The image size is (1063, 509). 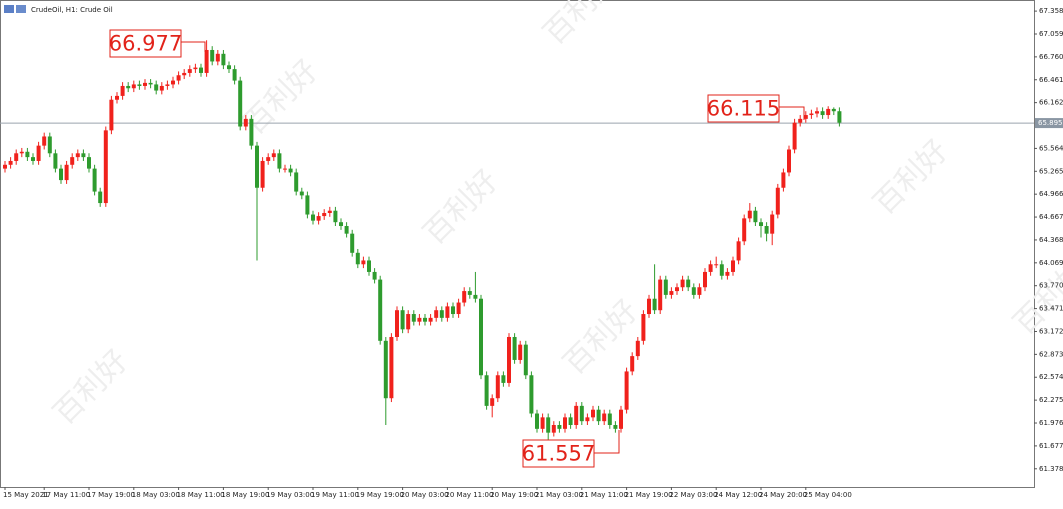 I want to click on x-tick-label: 21 May 03:00, so click(x=559, y=495).